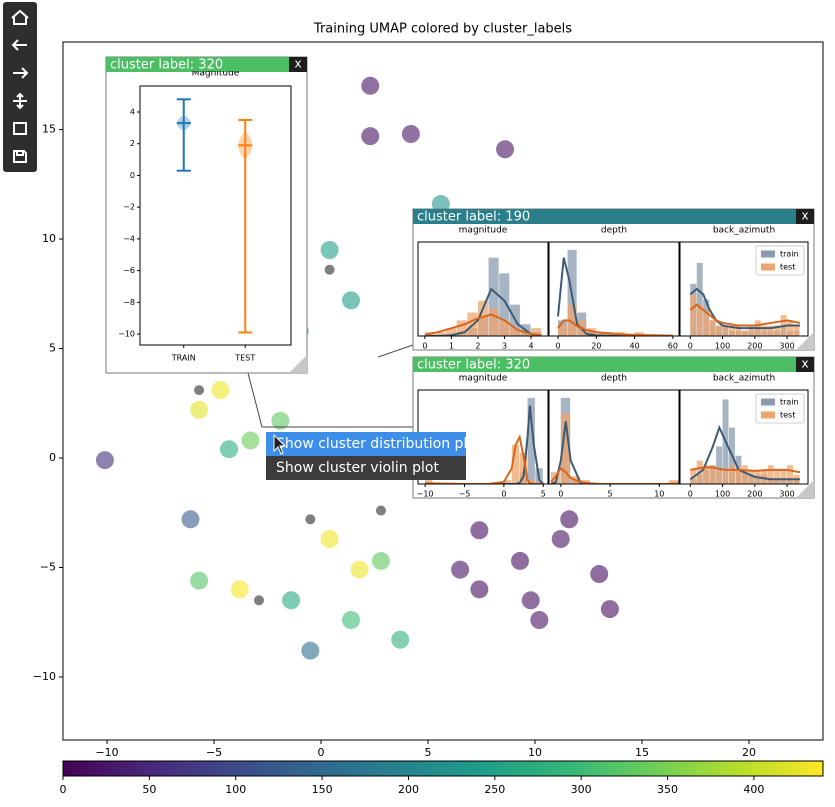 This screenshot has width=835, height=807. Describe the element at coordinates (49, 238) in the screenshot. I see `y-tick-label: 10` at that location.